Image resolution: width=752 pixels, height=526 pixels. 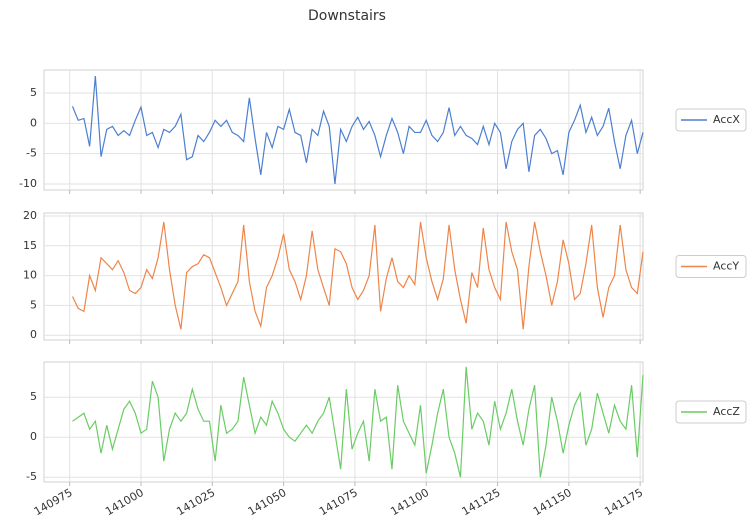 What do you see at coordinates (53, 502) in the screenshot?
I see `x-tick-label: 140975` at bounding box center [53, 502].